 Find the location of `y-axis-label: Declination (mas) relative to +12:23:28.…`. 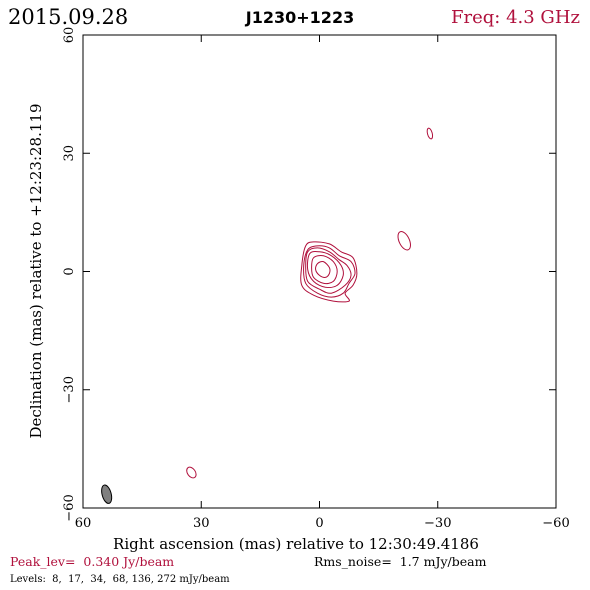

y-axis-label: Declination (mas) relative to +12:23:28.… is located at coordinates (36, 270).